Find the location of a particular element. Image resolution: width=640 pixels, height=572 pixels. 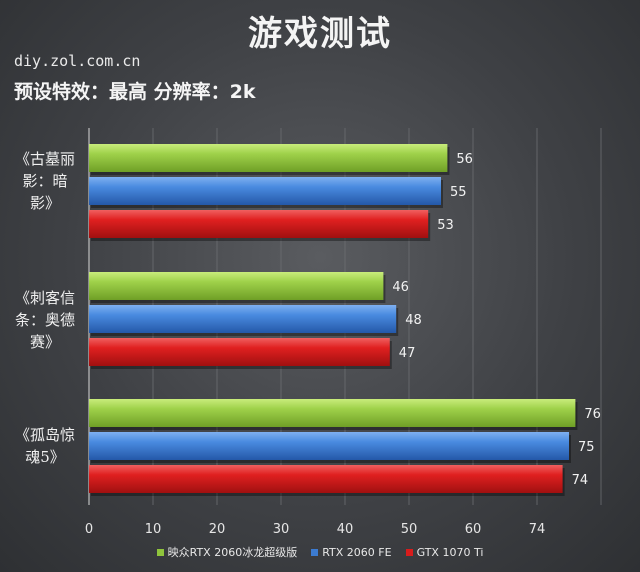

site-url: diy.zol.com.cn is located at coordinates (77, 61).